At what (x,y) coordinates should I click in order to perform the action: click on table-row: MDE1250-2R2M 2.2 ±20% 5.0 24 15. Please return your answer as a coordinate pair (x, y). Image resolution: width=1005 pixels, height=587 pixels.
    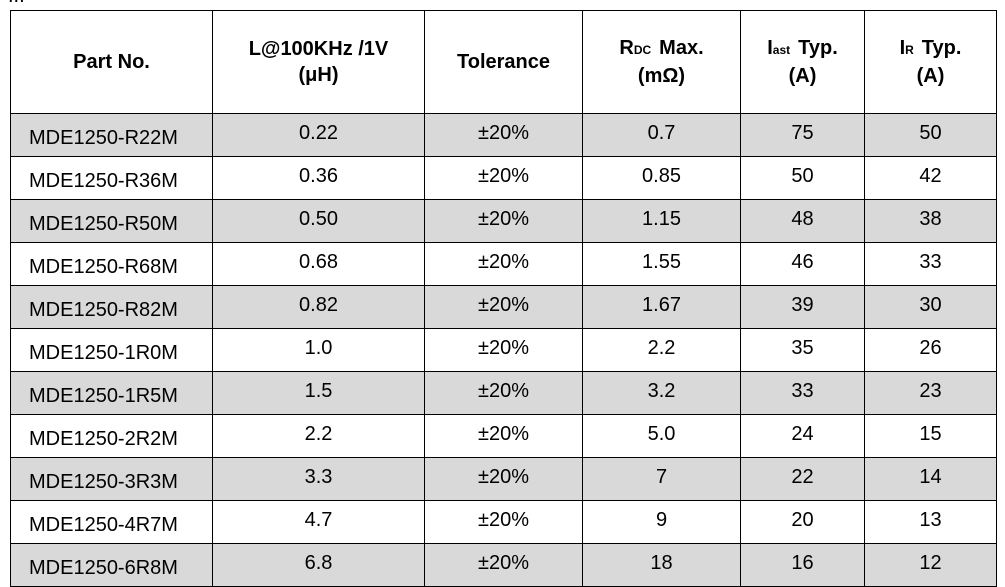
    Looking at the image, I should click on (503, 436).